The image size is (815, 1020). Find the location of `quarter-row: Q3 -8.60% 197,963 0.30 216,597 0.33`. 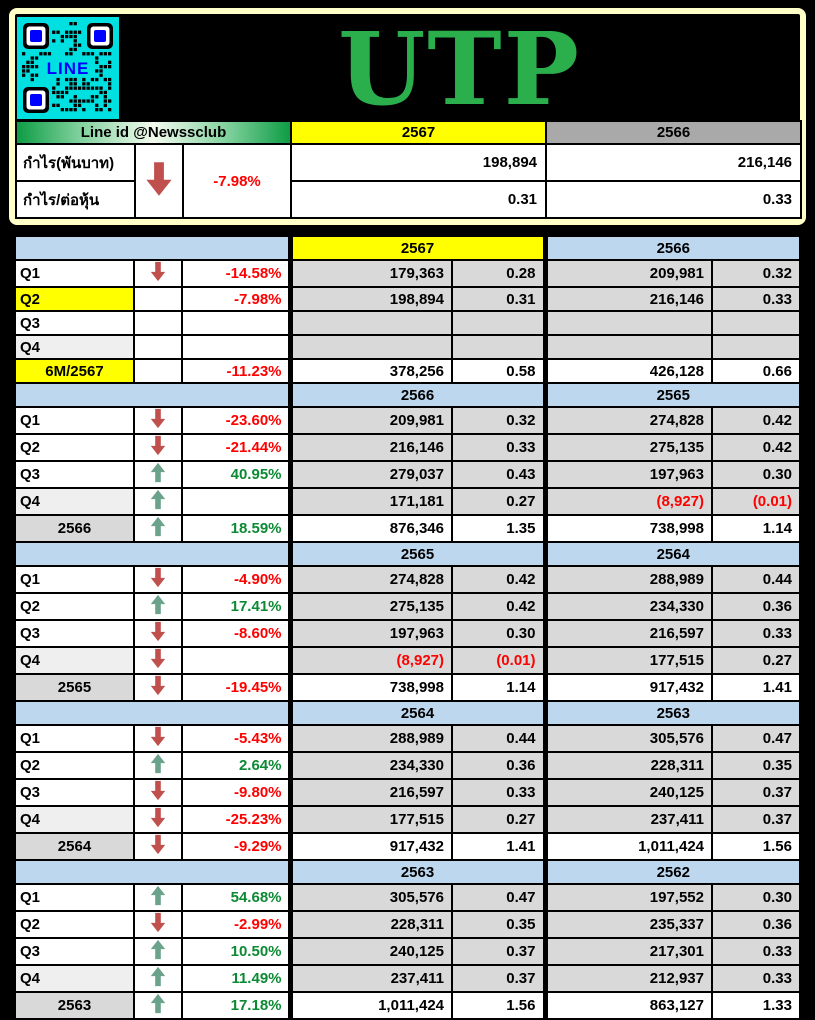

quarter-row: Q3 -8.60% 197,963 0.30 216,597 0.33 is located at coordinates (407, 633).